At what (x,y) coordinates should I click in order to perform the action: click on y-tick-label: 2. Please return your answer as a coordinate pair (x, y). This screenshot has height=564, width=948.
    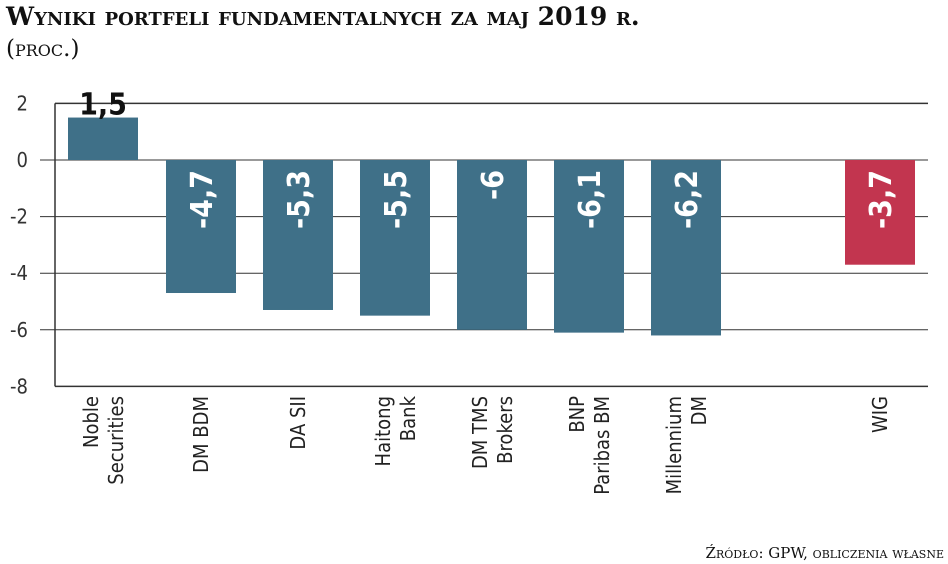
    Looking at the image, I should click on (22, 103).